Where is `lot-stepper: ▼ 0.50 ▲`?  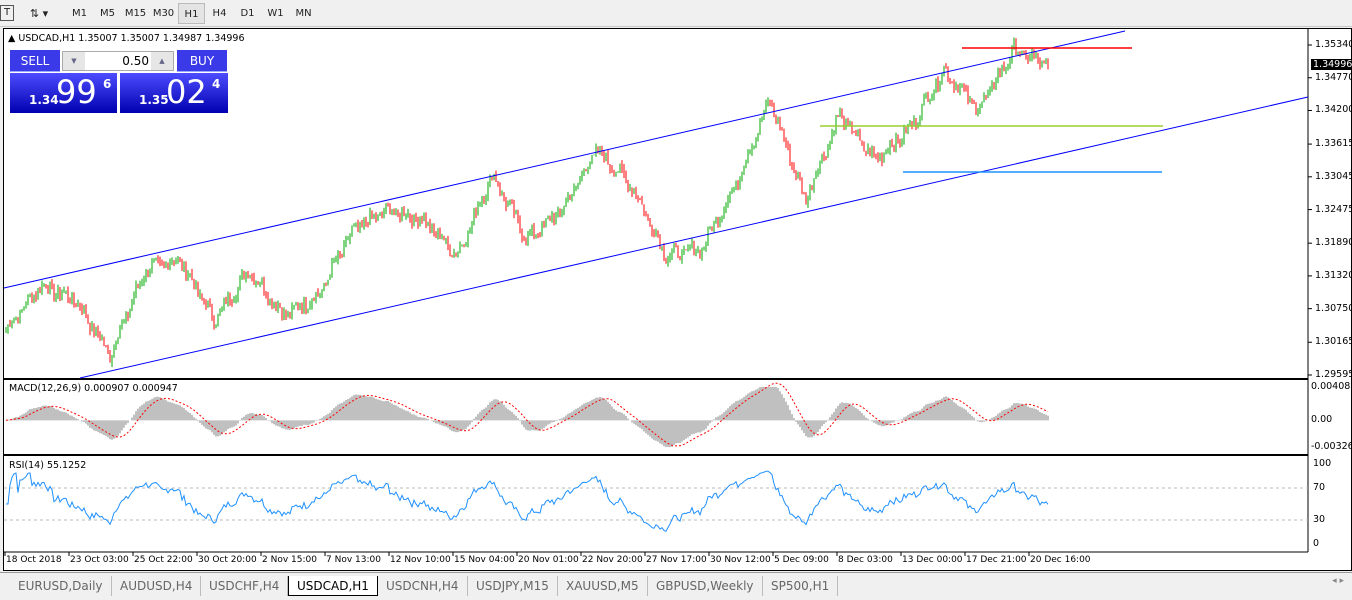
lot-stepper: ▼ 0.50 ▲ is located at coordinates (118, 61).